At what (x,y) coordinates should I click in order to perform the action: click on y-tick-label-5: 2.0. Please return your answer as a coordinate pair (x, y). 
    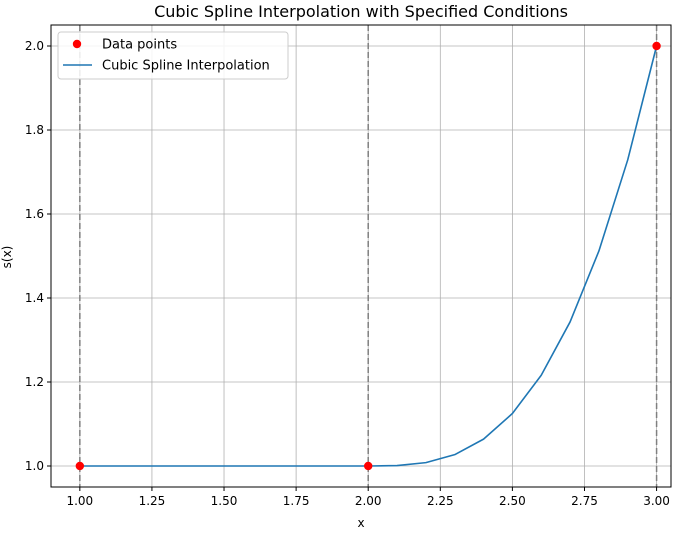
    Looking at the image, I should click on (34, 46).